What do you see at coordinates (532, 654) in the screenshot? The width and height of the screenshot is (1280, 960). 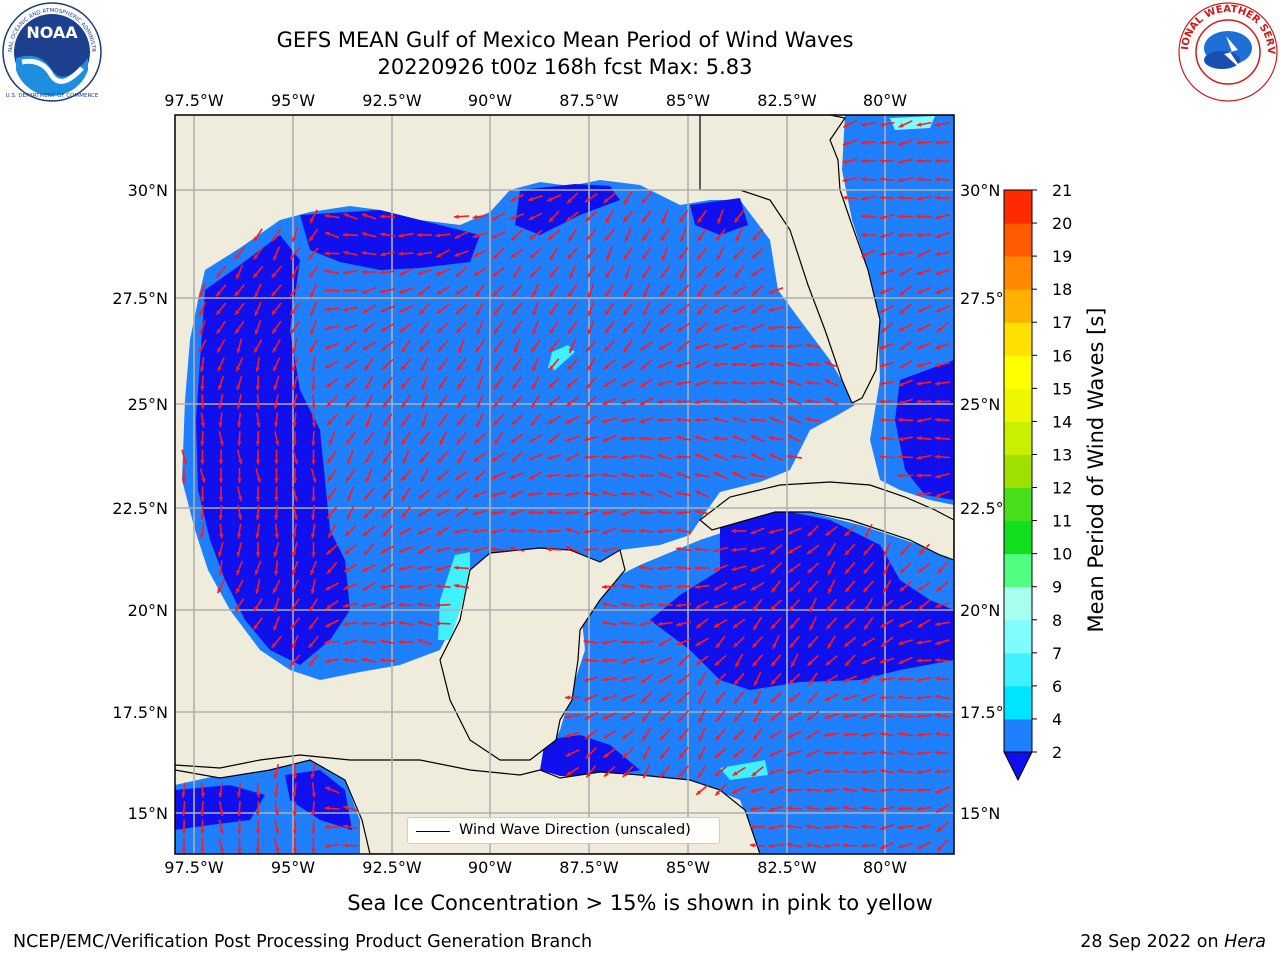 I see `yucatan-land` at bounding box center [532, 654].